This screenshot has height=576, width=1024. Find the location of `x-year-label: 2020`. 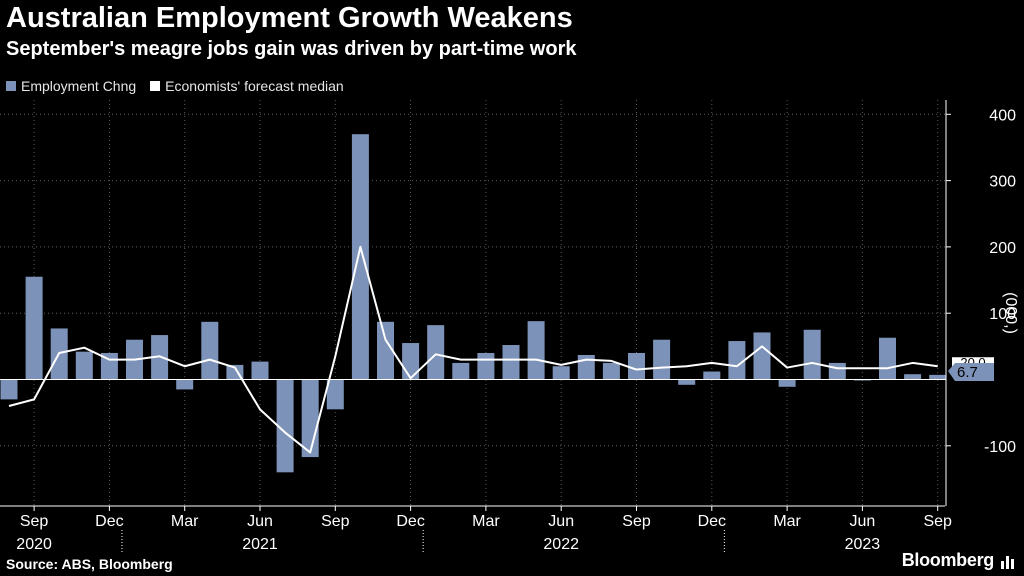

x-year-label: 2020 is located at coordinates (34, 544).